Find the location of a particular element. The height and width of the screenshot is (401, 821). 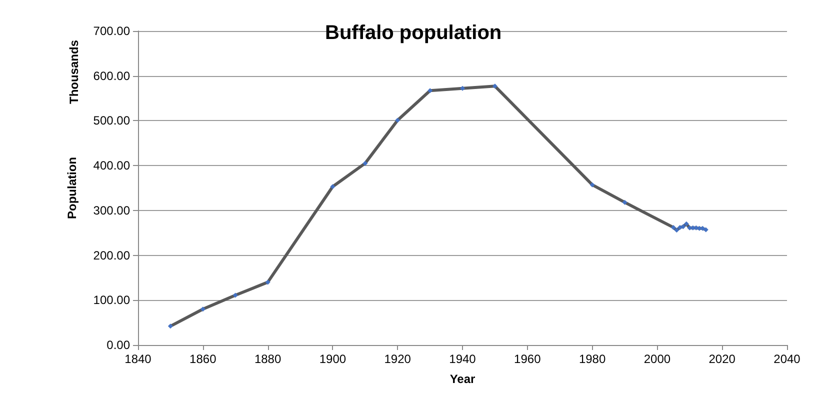

y-tick-label: 300.00 is located at coordinates (111, 210).